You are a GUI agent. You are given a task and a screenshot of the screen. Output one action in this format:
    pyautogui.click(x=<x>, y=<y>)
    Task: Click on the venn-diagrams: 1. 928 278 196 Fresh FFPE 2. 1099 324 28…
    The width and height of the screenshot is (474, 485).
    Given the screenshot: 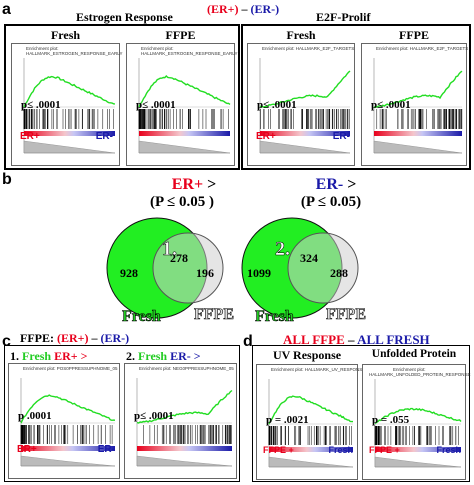 What is the action you would take?
    pyautogui.click(x=236, y=271)
    